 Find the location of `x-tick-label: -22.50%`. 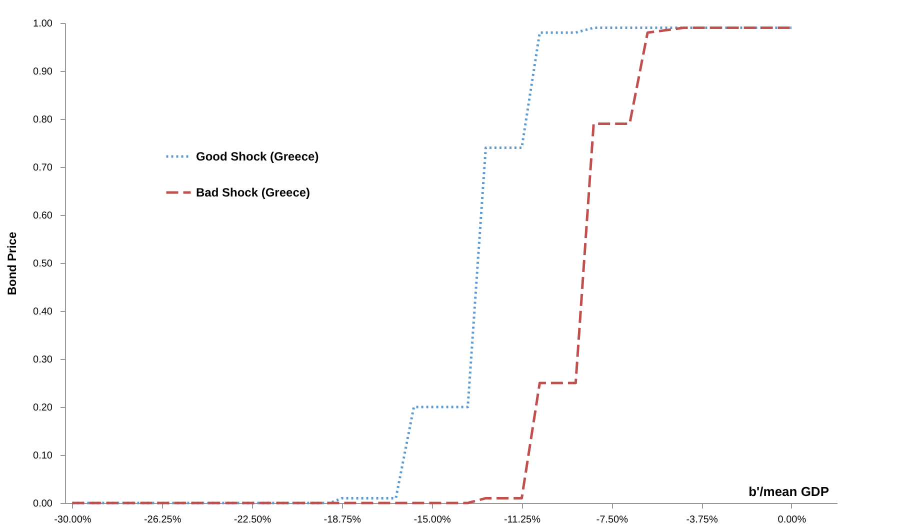

x-tick-label: -22.50% is located at coordinates (253, 520).